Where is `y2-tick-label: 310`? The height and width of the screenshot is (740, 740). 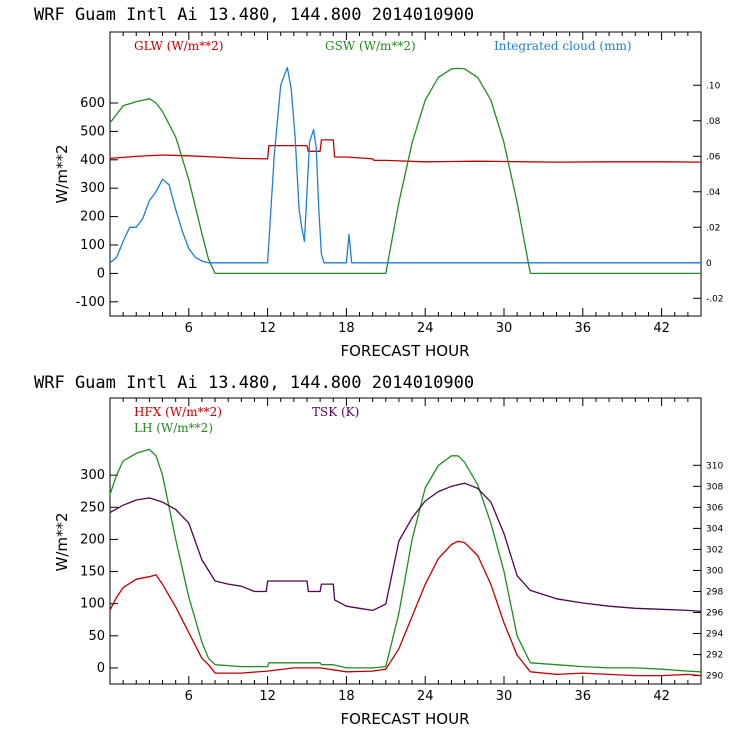
y2-tick-label: 310 is located at coordinates (714, 466).